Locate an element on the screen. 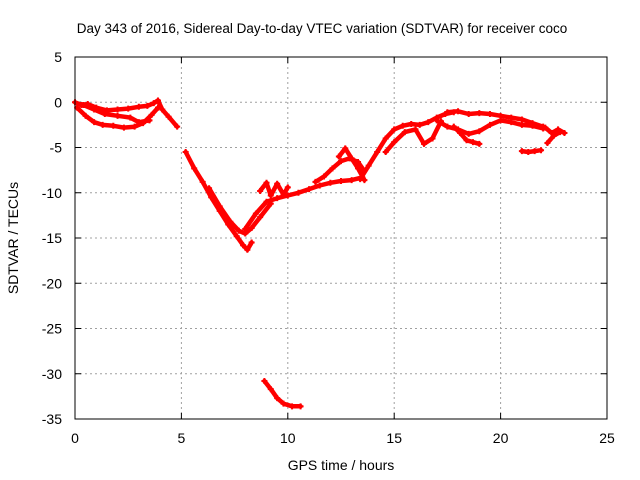 The image size is (640, 480). y-tick-label: -30 is located at coordinates (52, 374).